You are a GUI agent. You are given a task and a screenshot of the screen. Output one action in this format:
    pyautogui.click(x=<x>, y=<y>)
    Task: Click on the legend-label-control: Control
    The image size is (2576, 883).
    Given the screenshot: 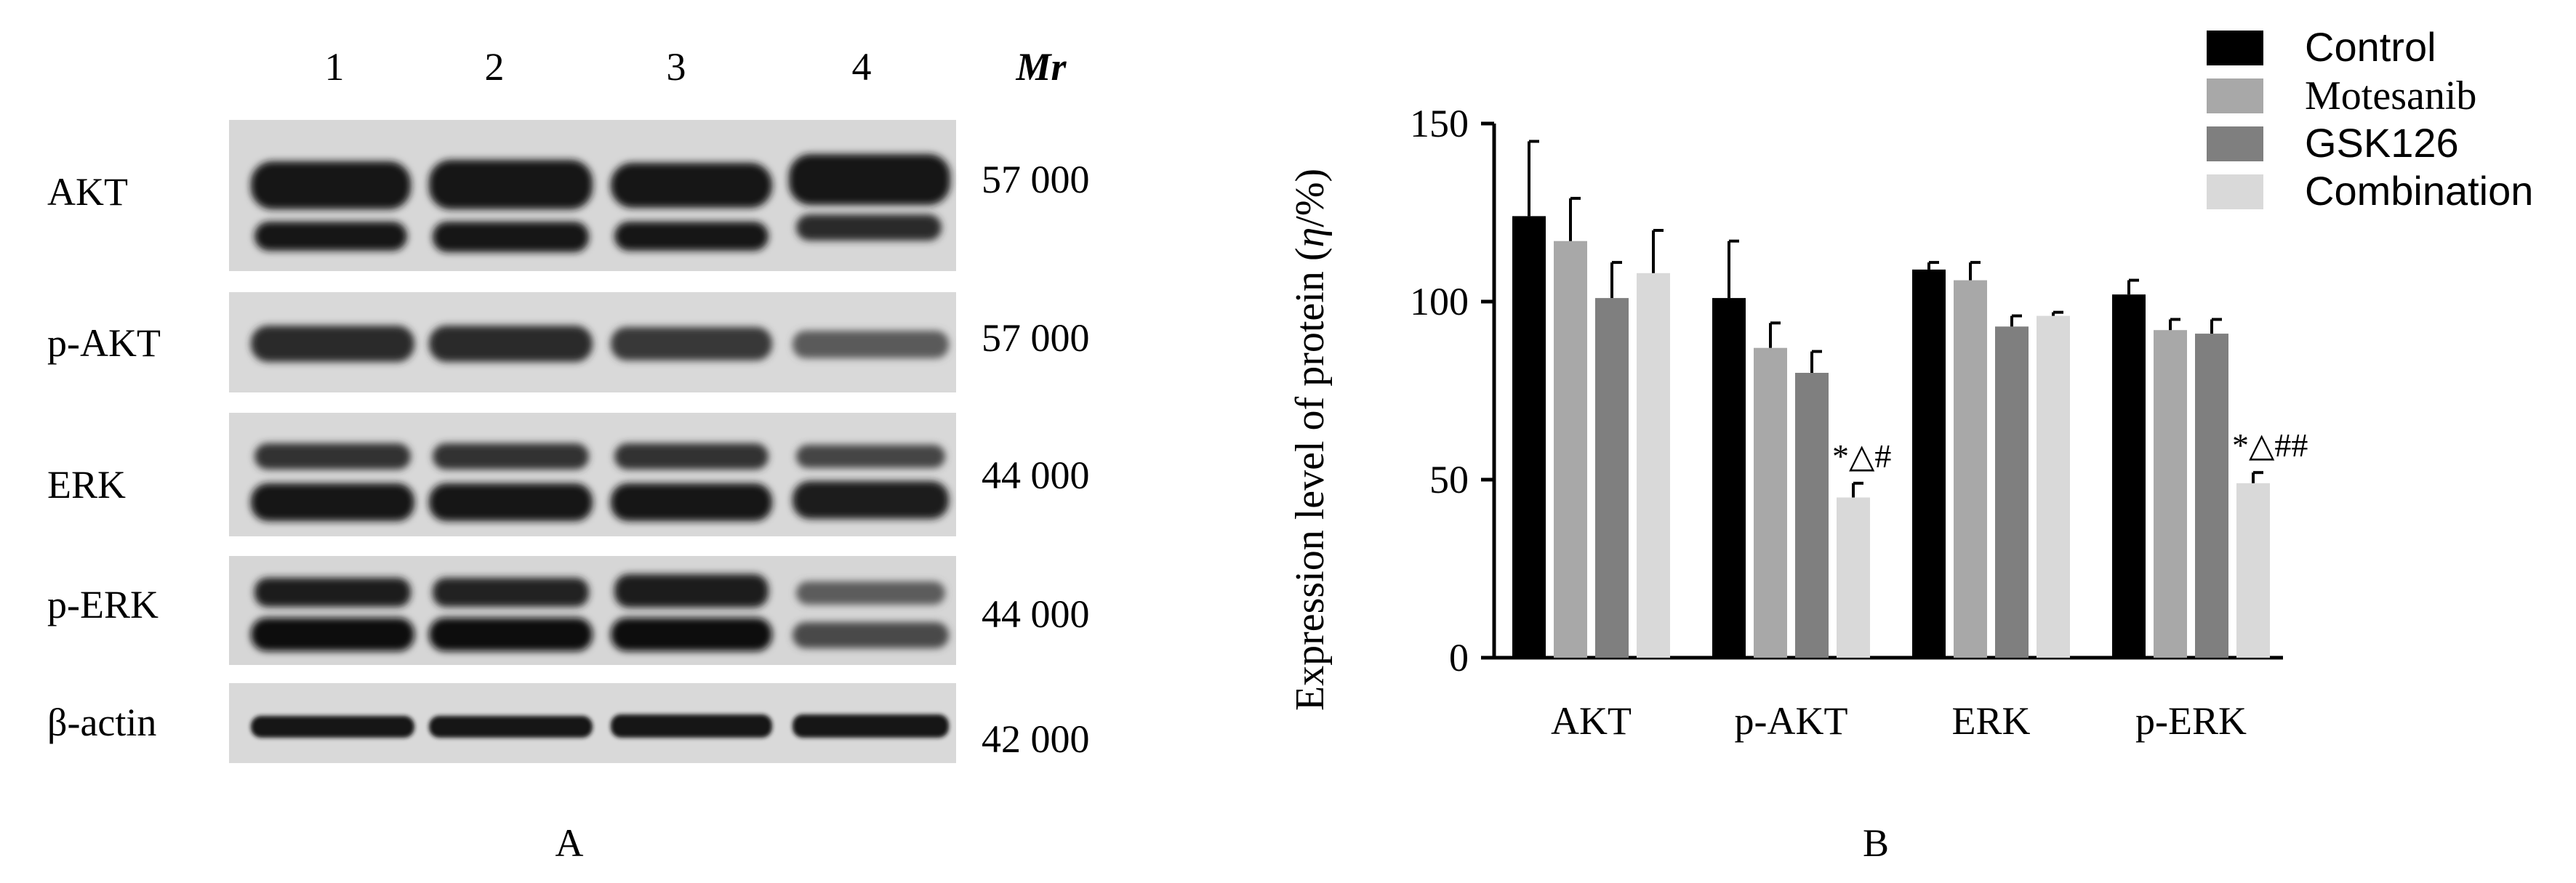 What is the action you would take?
    pyautogui.click(x=2370, y=47)
    